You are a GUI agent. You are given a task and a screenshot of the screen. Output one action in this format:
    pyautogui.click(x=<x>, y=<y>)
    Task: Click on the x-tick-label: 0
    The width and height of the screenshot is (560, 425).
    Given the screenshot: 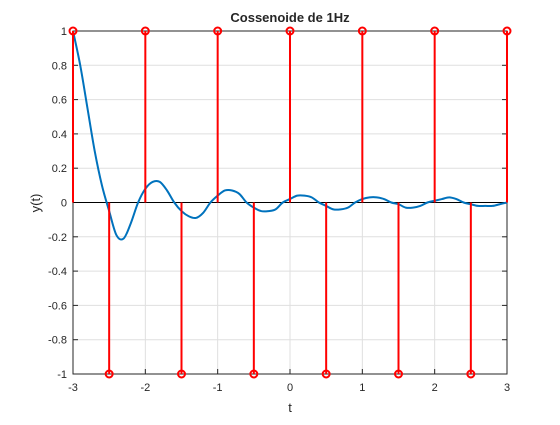 What is the action you would take?
    pyautogui.click(x=290, y=388)
    